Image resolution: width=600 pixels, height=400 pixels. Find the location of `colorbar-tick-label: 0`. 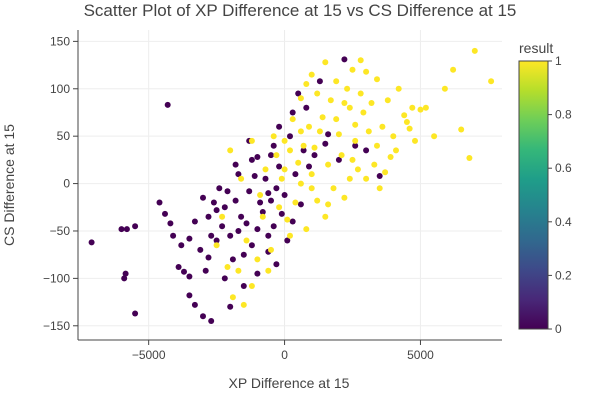

colorbar-tick-label: 0 is located at coordinates (558, 329).